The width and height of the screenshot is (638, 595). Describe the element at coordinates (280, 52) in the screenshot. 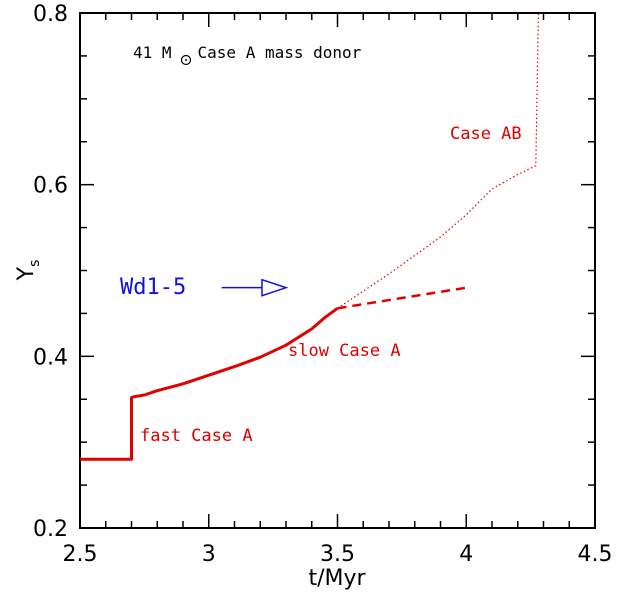

I see `annotation-title-suffix: Case A mass donor` at that location.